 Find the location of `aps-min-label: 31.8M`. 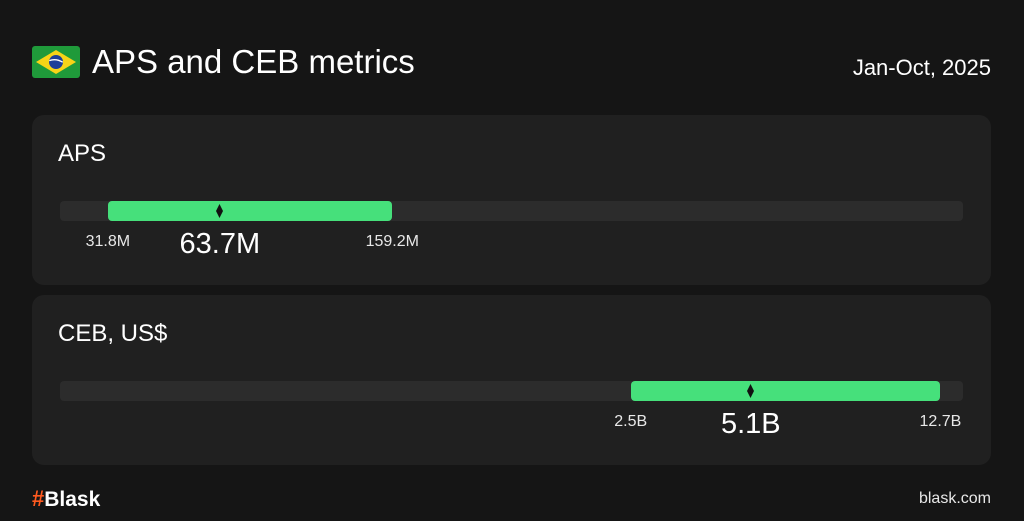

aps-min-label: 31.8M is located at coordinates (108, 241).